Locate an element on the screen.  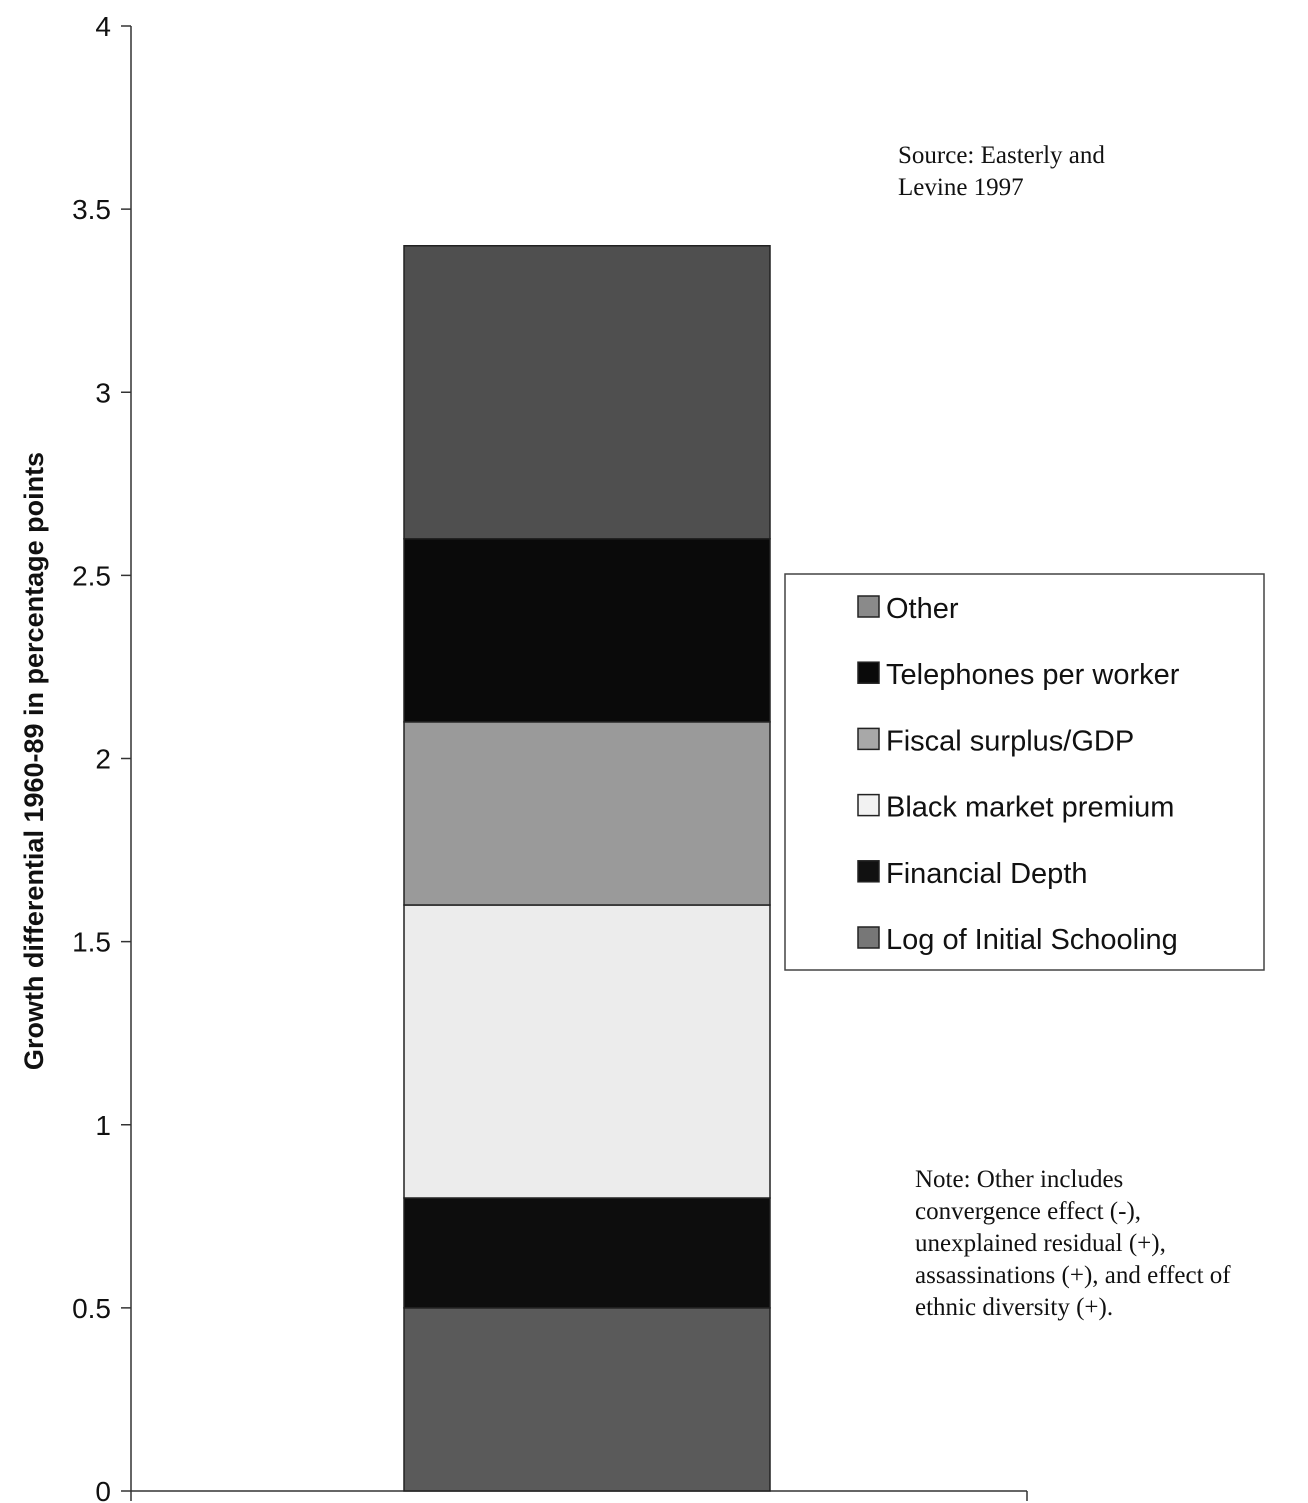
other-note-line: Note: Other includes is located at coordinates (1019, 1179).